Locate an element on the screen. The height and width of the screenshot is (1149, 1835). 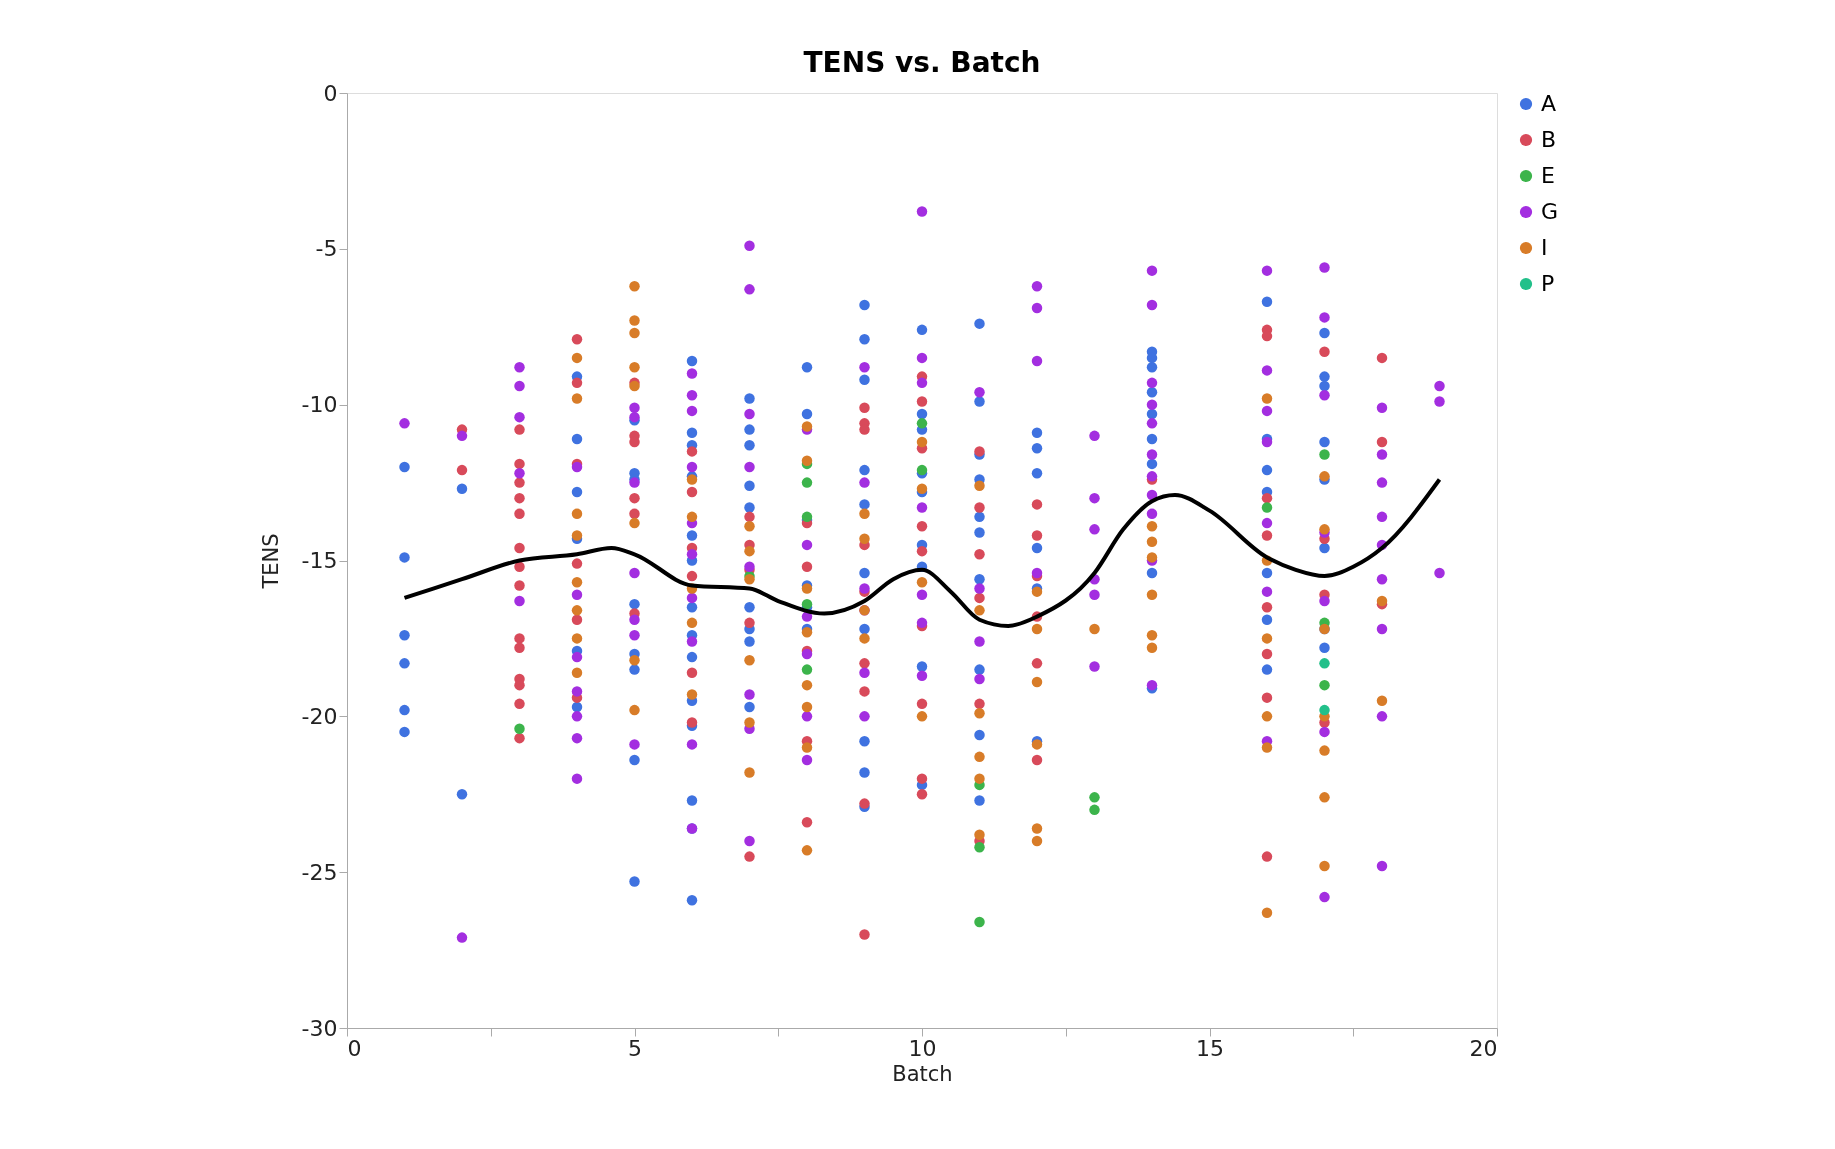
x-tick-label: 0 is located at coordinates (354, 1048).